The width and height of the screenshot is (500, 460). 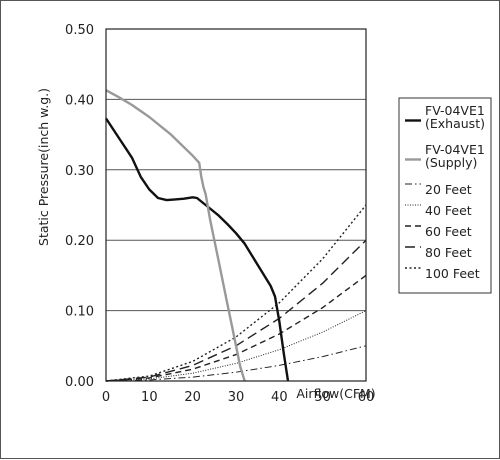 What do you see at coordinates (335, 393) in the screenshot?
I see `x-axis-label: Airflow(CFM)` at bounding box center [335, 393].